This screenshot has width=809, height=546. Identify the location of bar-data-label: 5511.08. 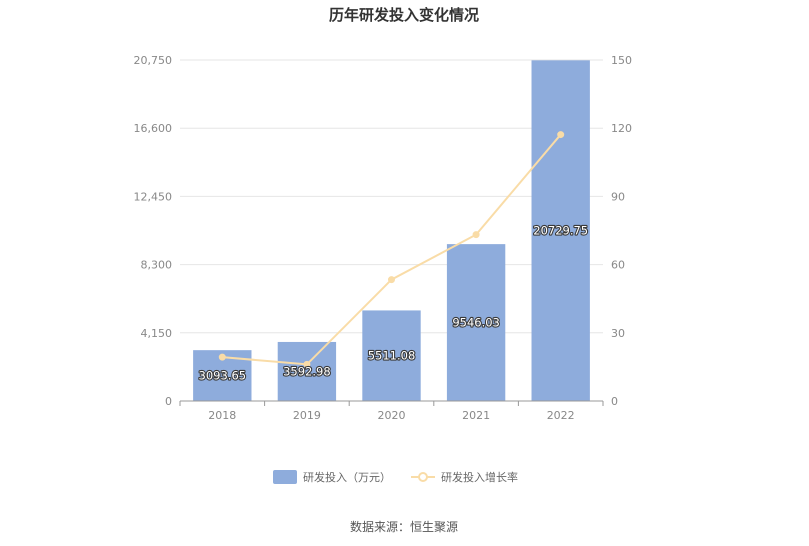
(392, 356).